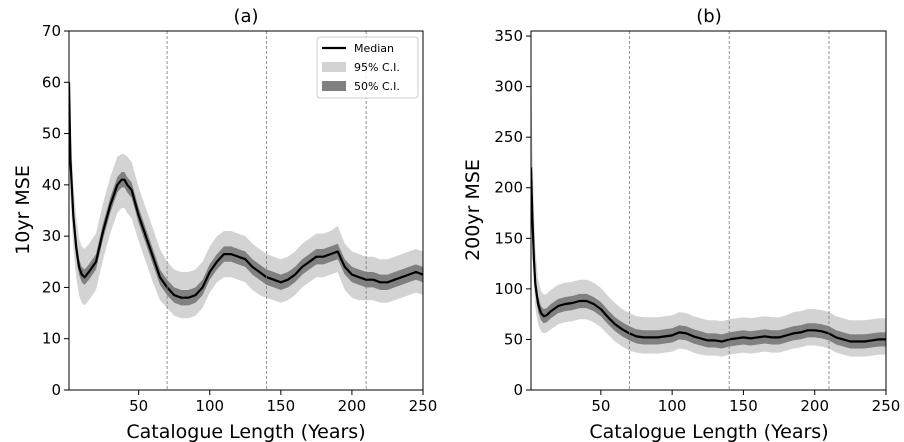 The image size is (904, 442). What do you see at coordinates (51, 82) in the screenshot?
I see `panel-a-y-tick-label-60: 60` at bounding box center [51, 82].